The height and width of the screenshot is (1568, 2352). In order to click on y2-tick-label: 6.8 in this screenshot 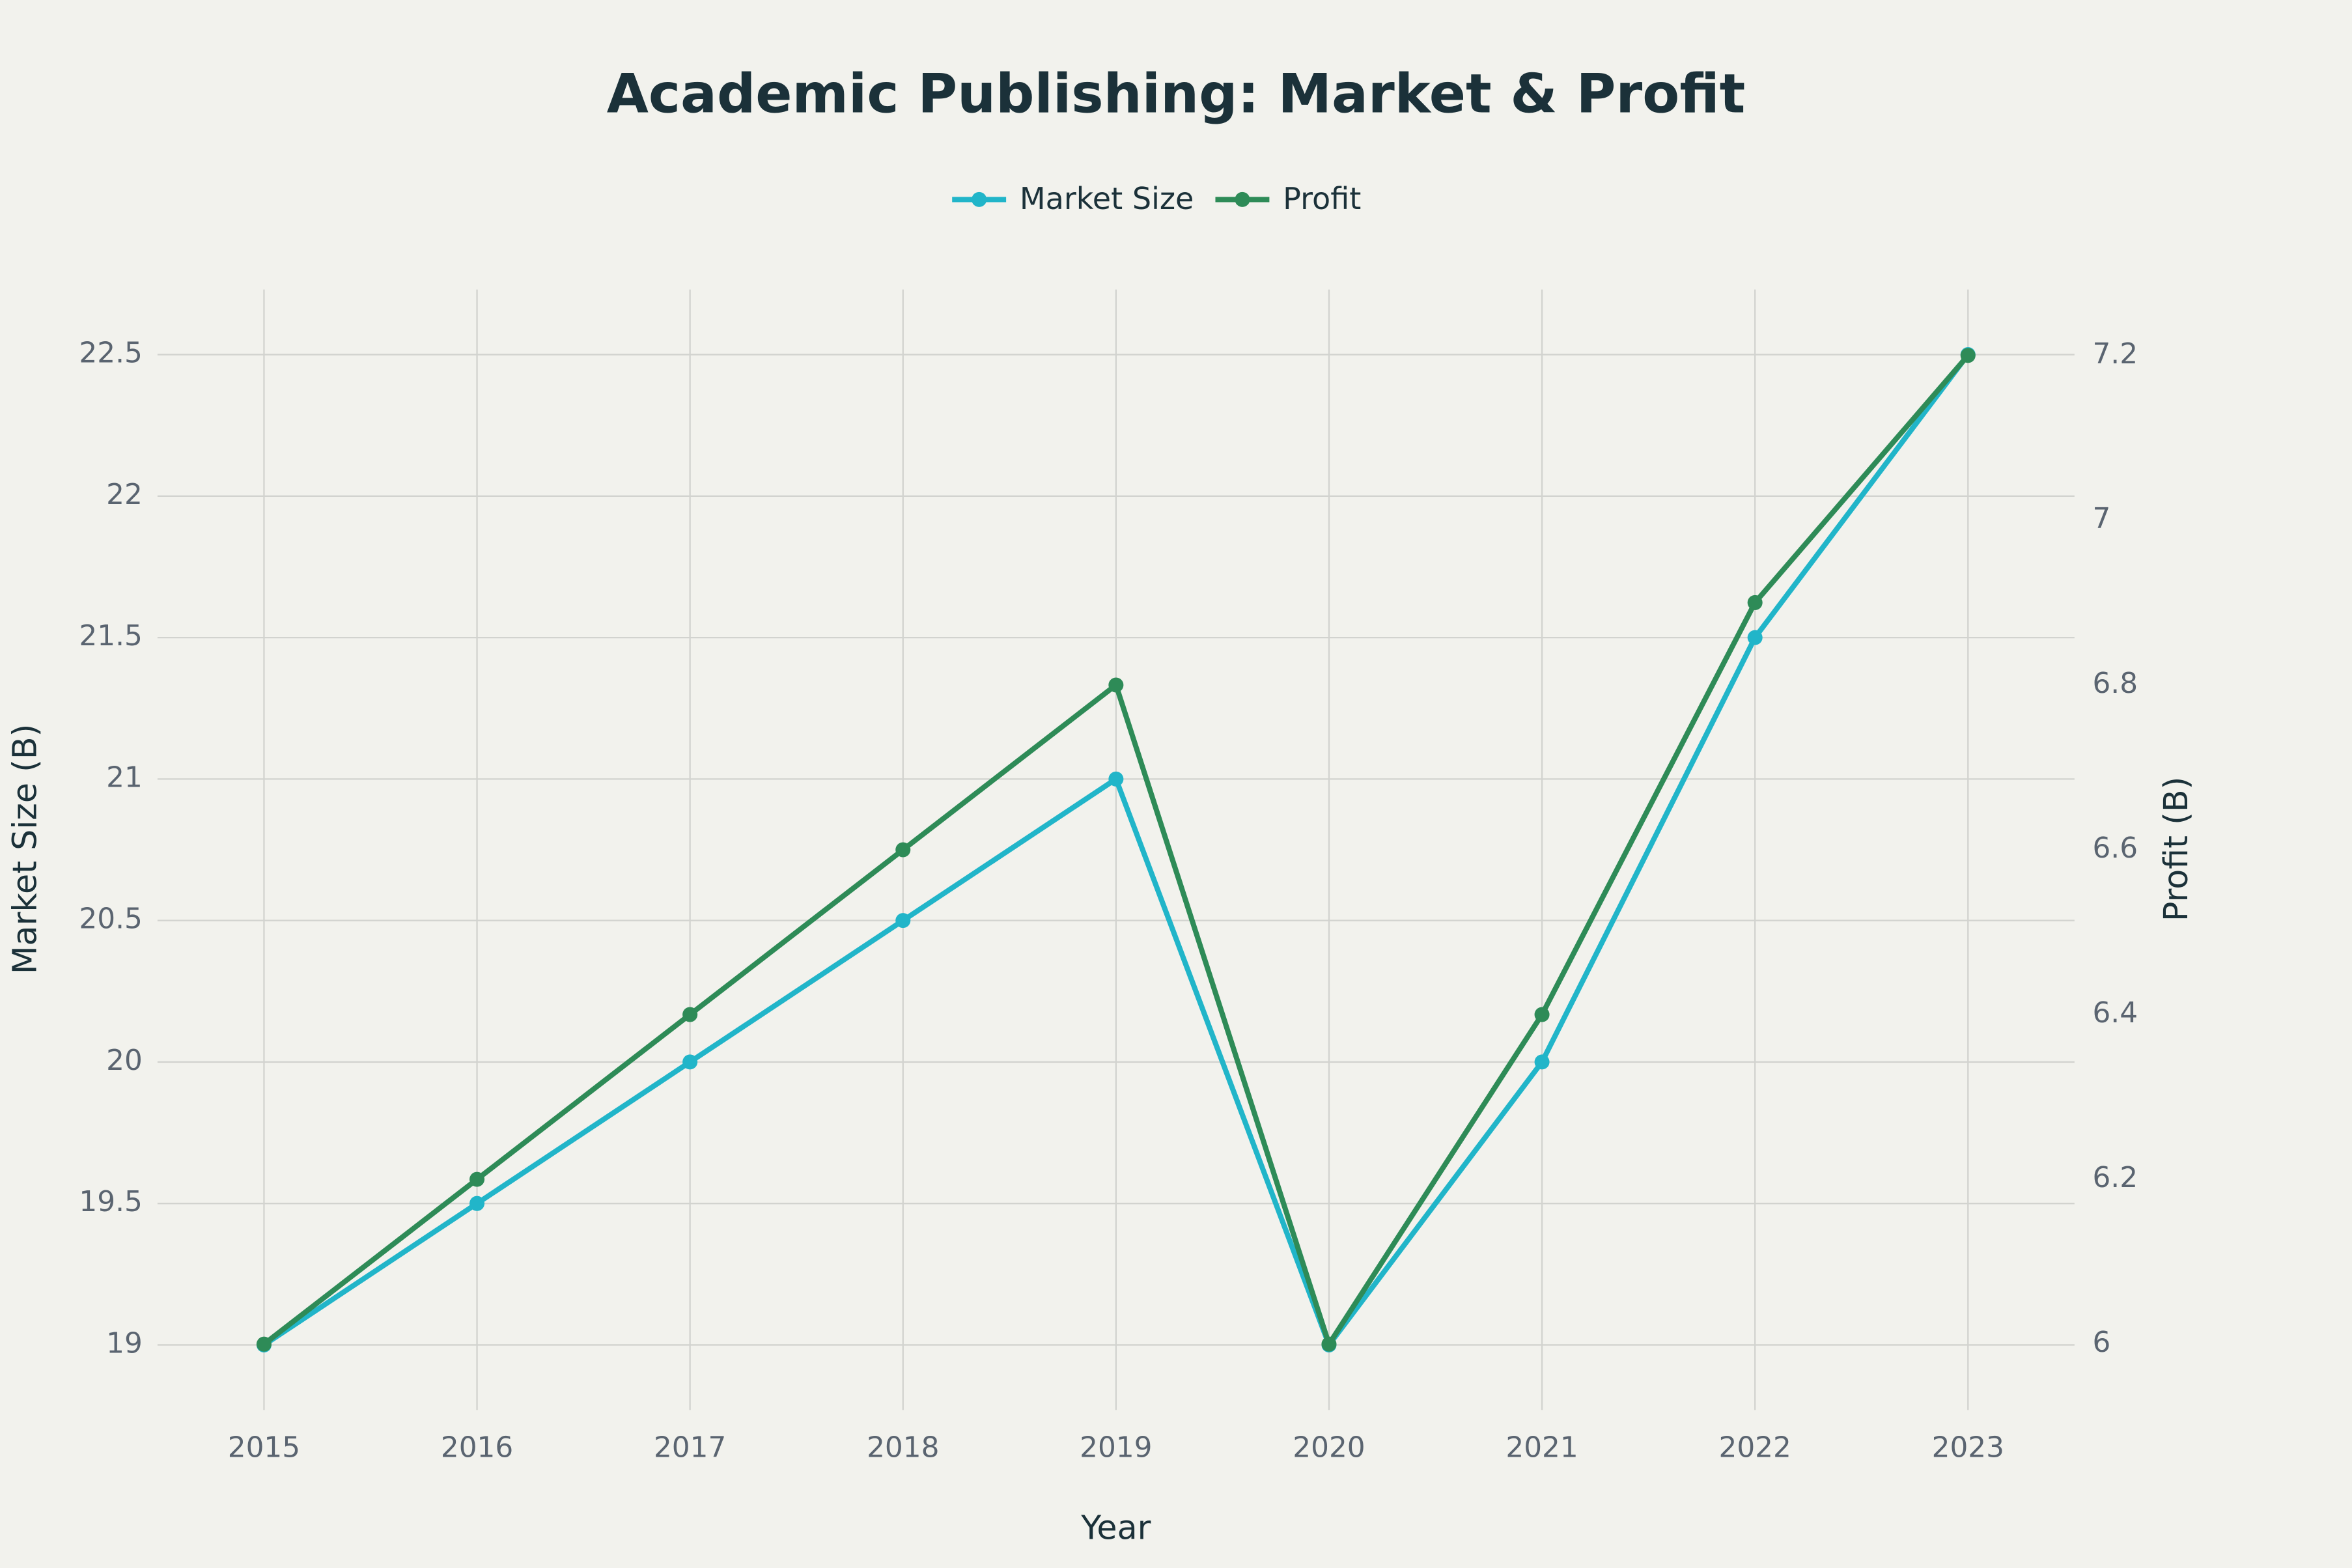, I will do `click(2115, 684)`.